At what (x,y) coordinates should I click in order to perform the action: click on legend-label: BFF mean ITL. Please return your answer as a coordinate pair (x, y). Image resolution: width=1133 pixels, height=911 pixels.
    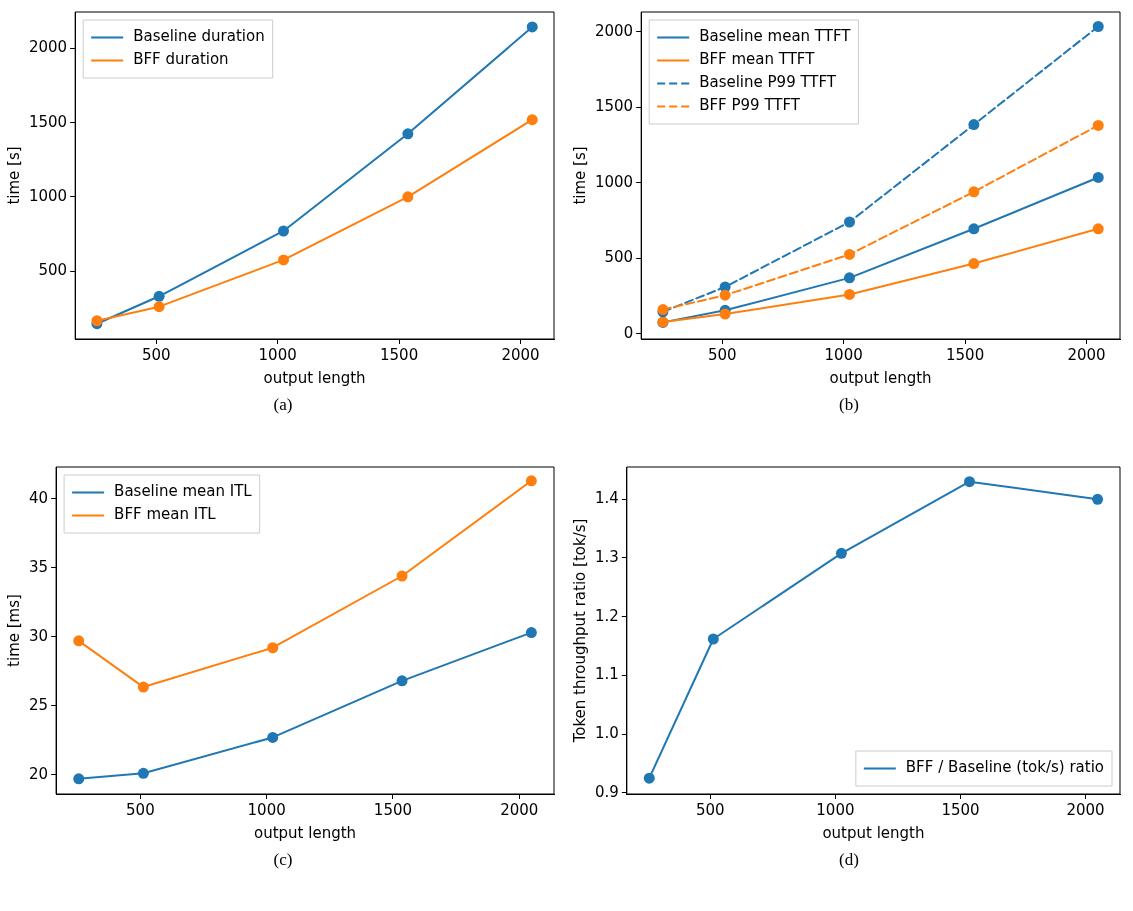
    Looking at the image, I should click on (165, 514).